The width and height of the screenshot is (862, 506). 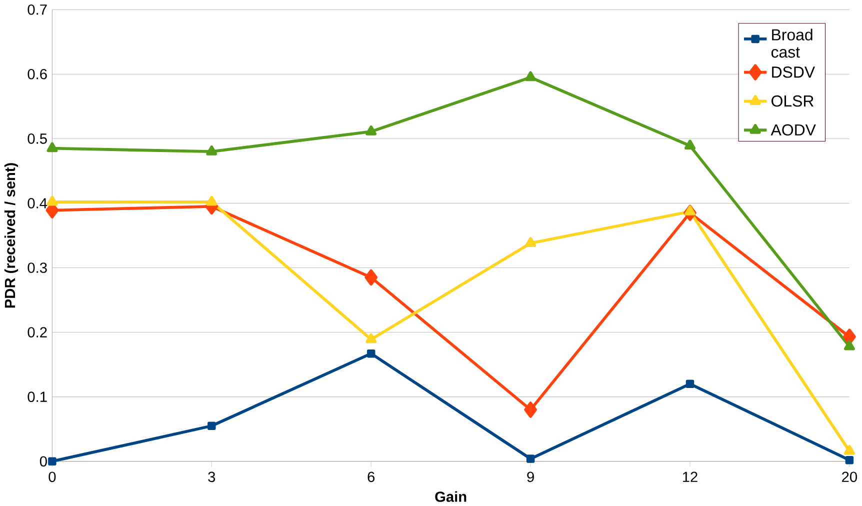 I want to click on legend-label: DSDV, so click(x=794, y=72).